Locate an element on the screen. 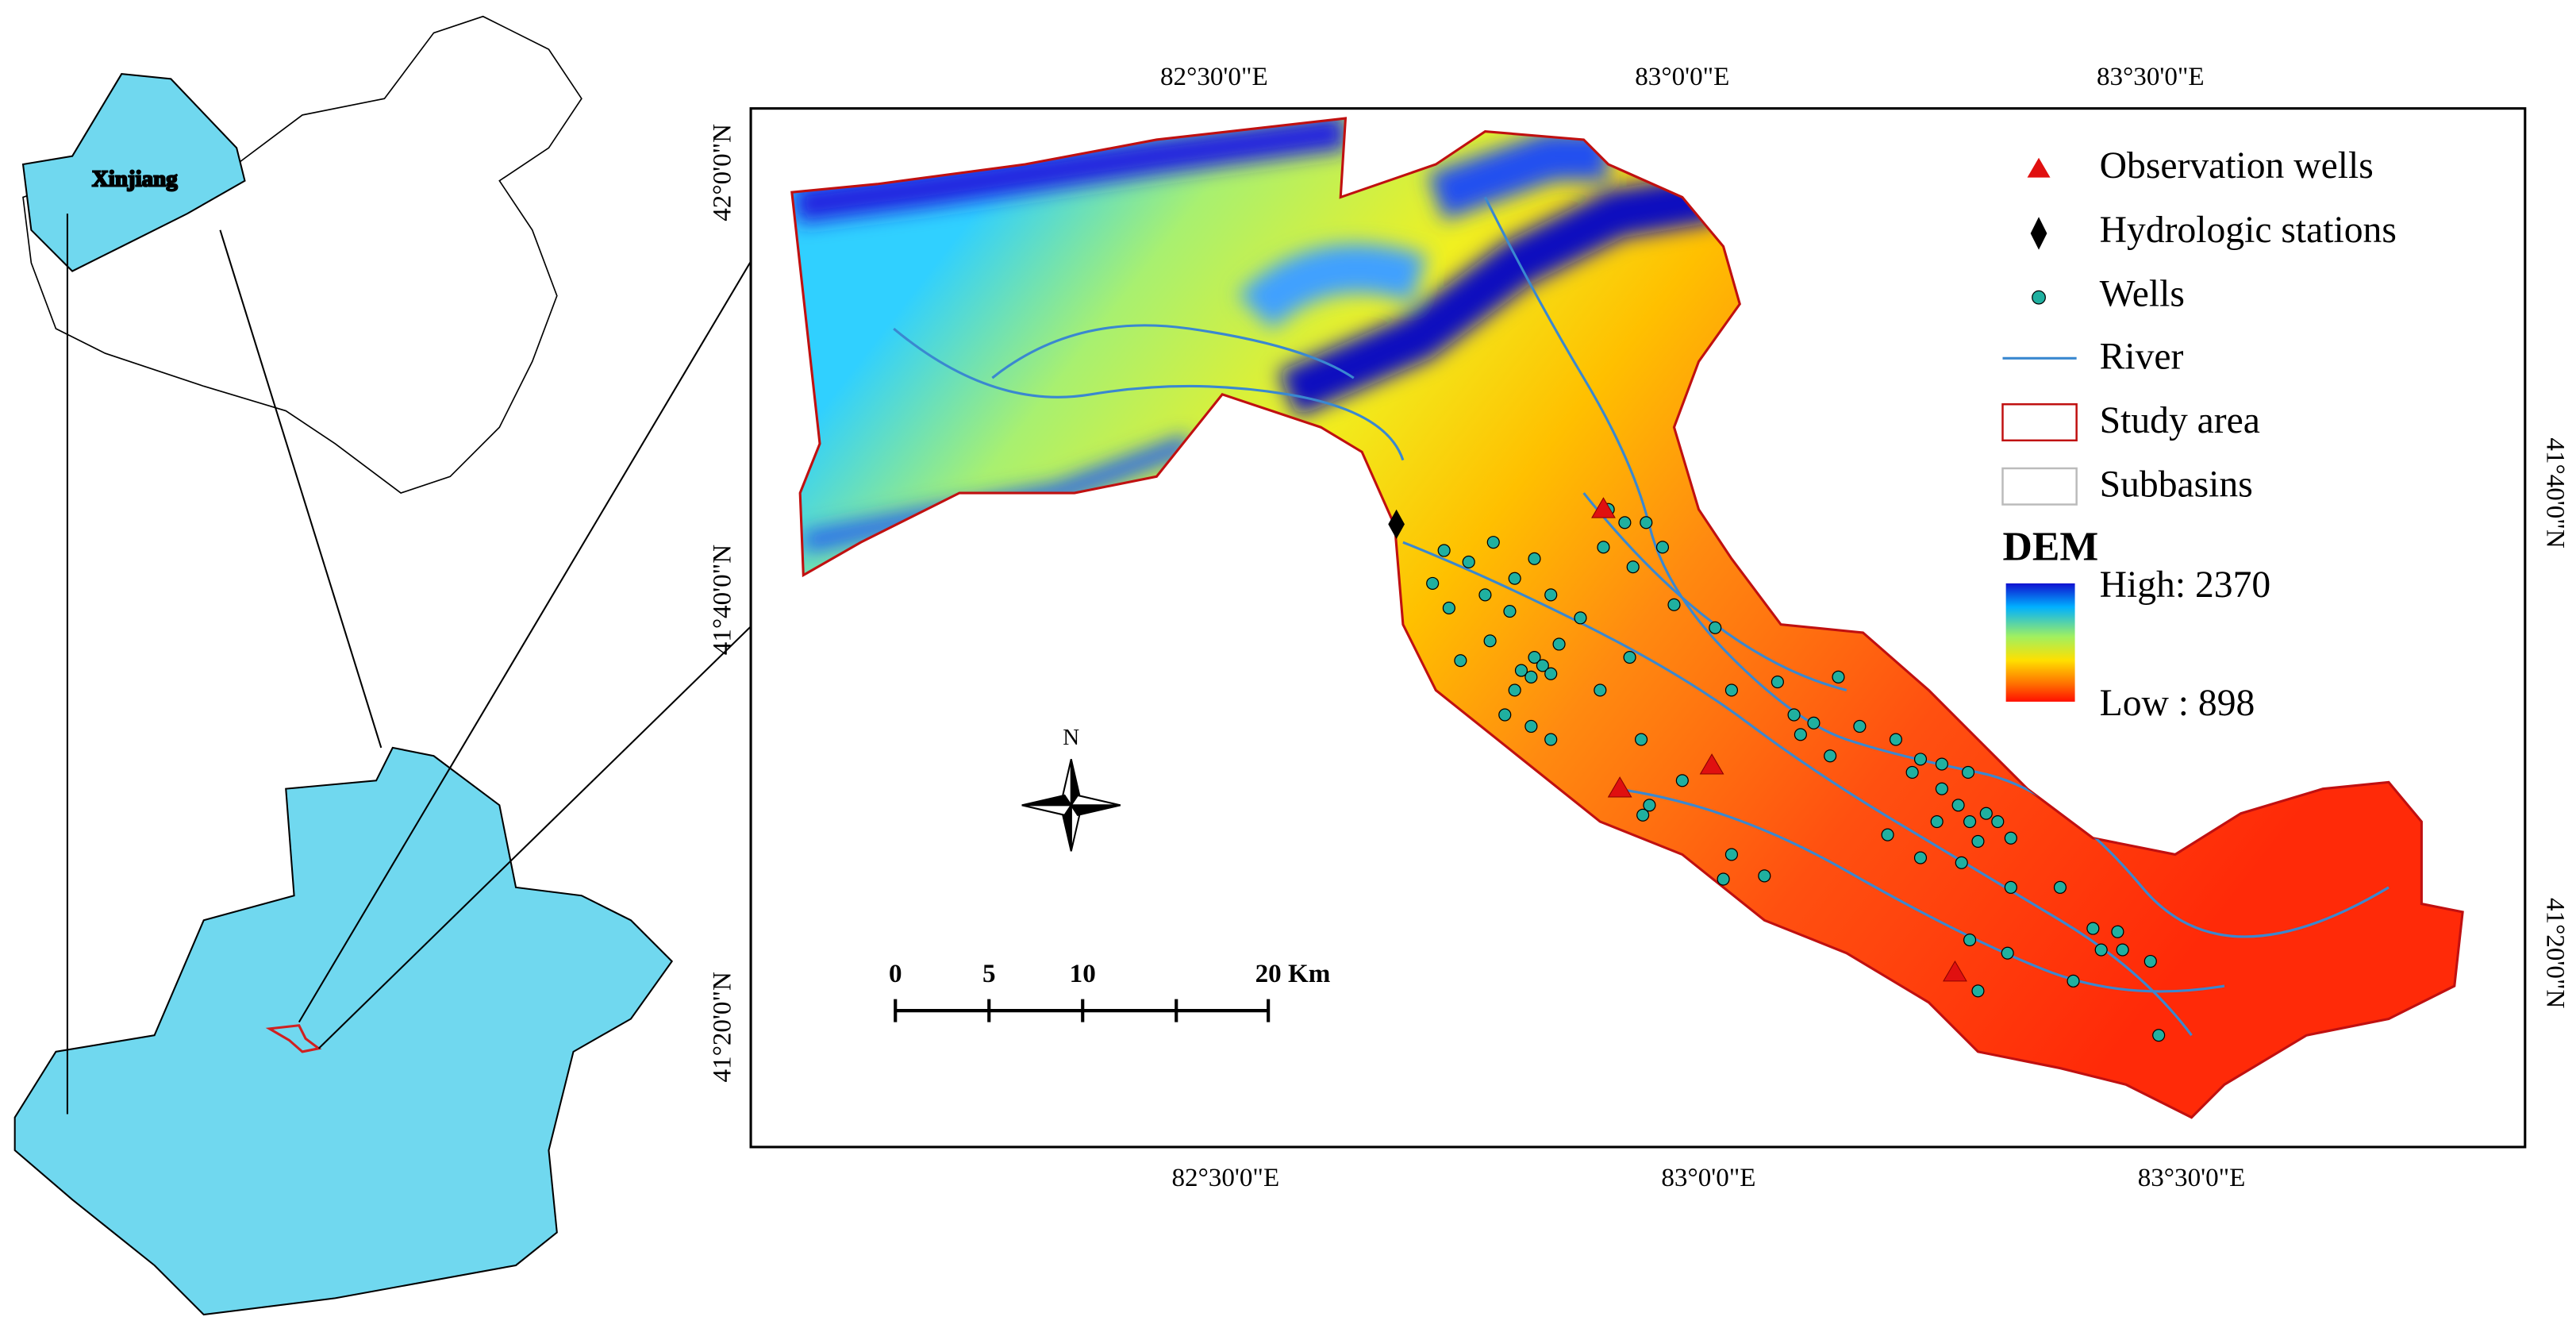 The width and height of the screenshot is (2576, 1336). top-tick: 83°0'0"E is located at coordinates (1682, 76).